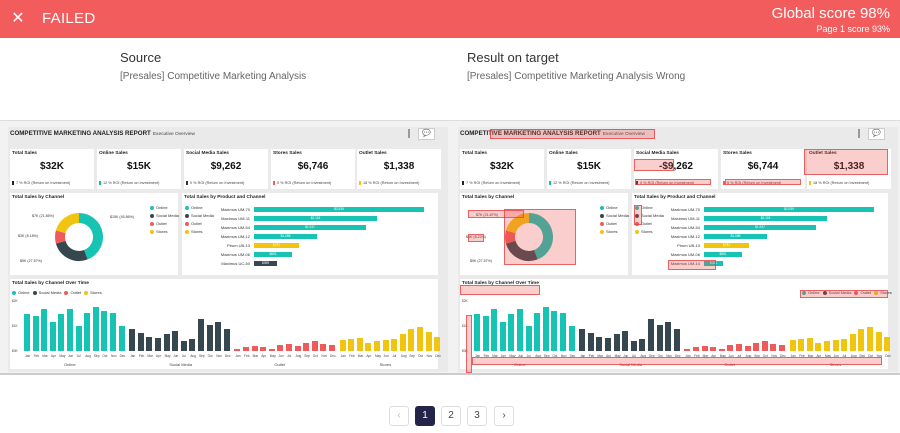  I want to click on target-time-bar-online, so click(502, 336).